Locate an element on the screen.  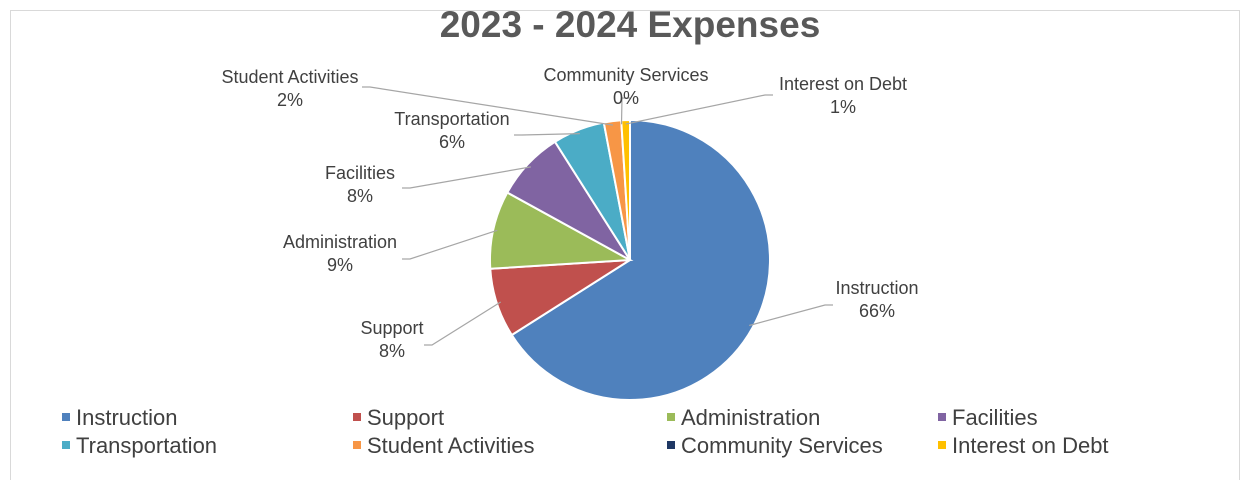
leader-line-transportation is located at coordinates (547, 134).